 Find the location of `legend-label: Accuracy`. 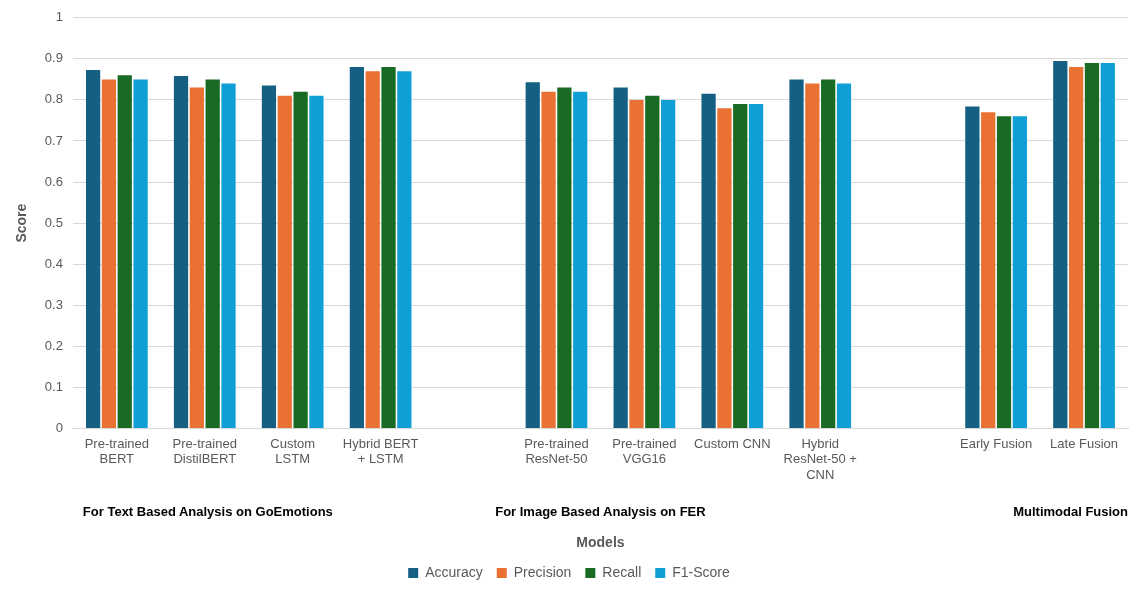

legend-label: Accuracy is located at coordinates (454, 571).